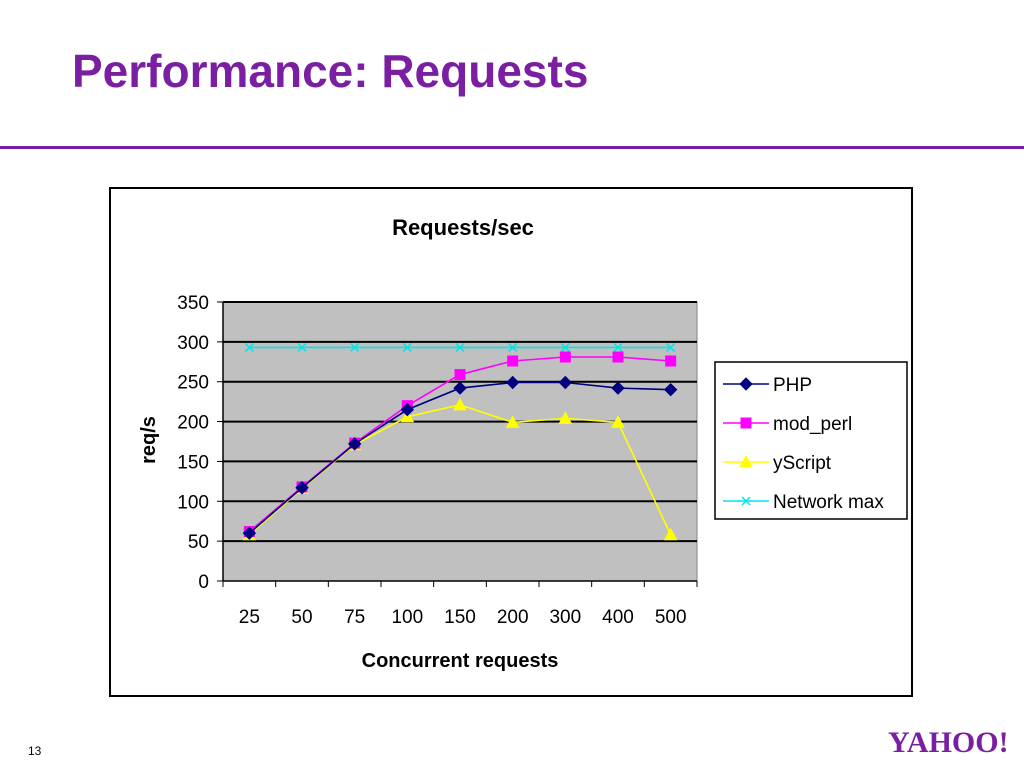 This screenshot has width=1024, height=768. Describe the element at coordinates (301, 617) in the screenshot. I see `x-tick-label: 50` at that location.